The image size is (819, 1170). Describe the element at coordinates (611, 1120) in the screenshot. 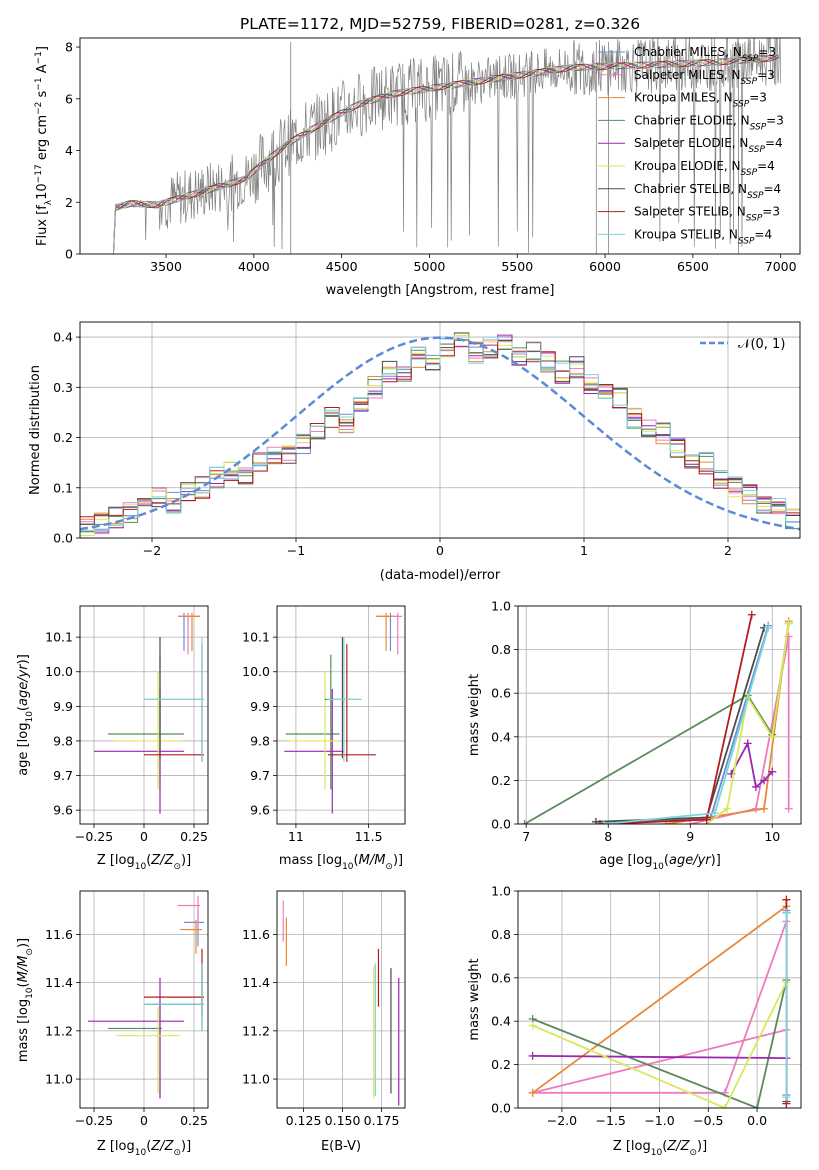

I see `x-tick-label: −1.5` at that location.